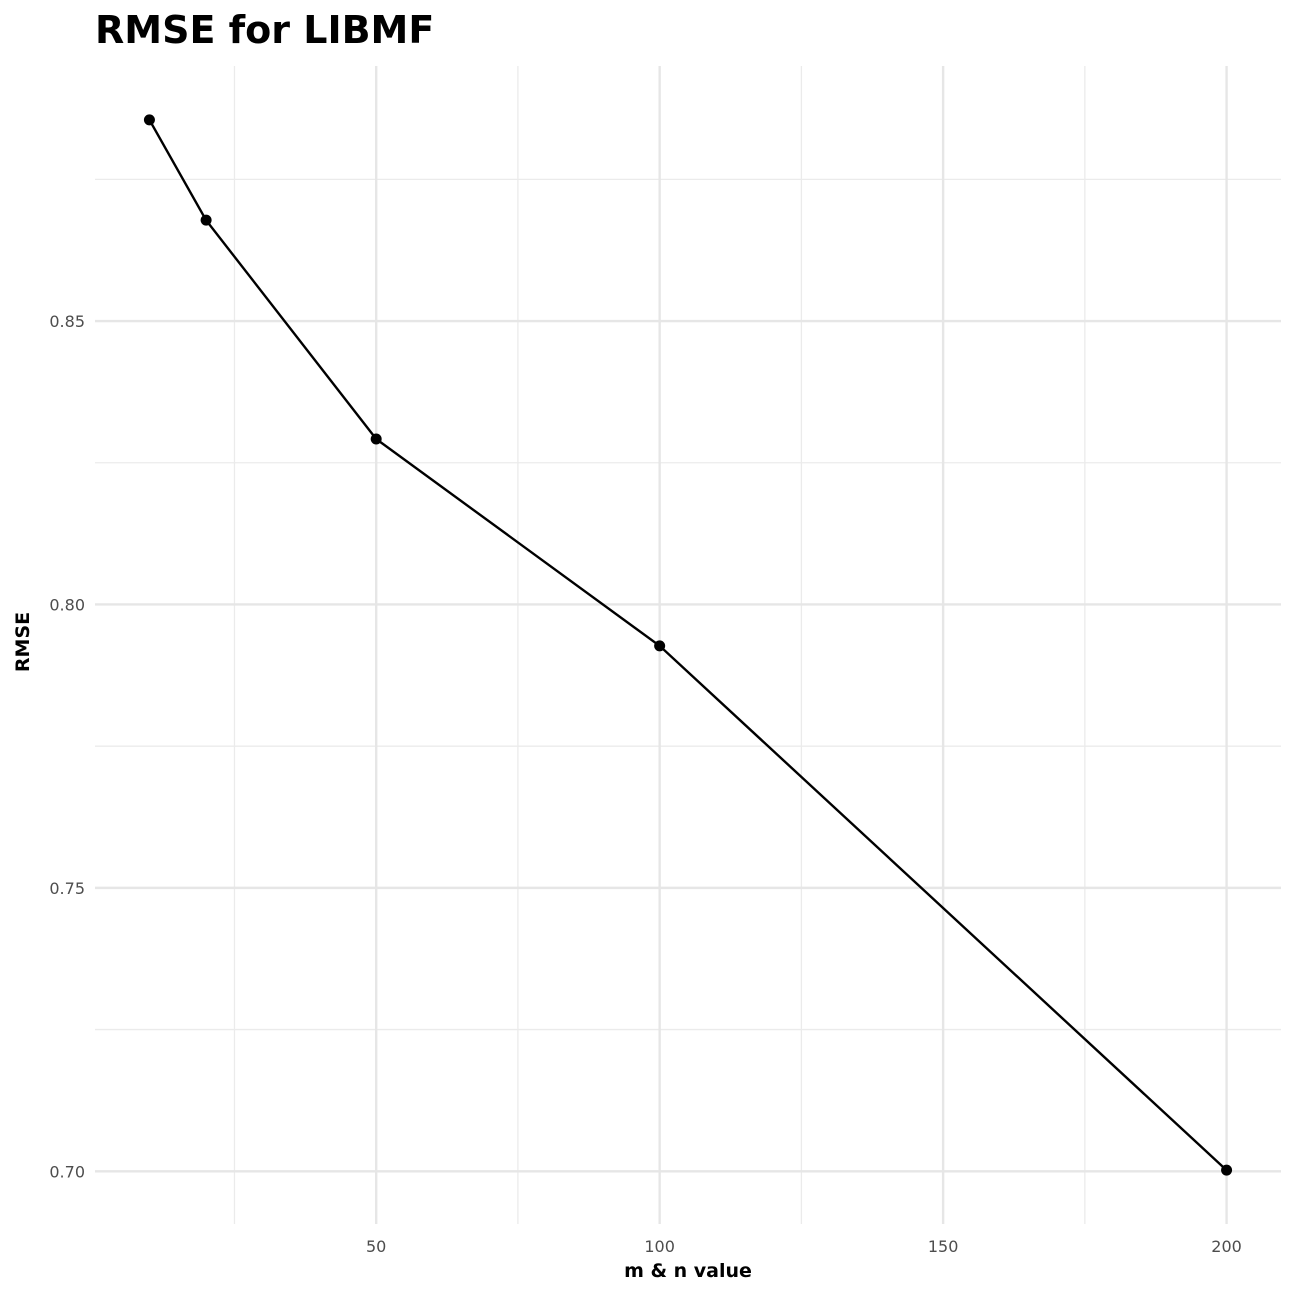 This screenshot has width=1296, height=1296. What do you see at coordinates (943, 1246) in the screenshot?
I see `x-tick-label: 150` at bounding box center [943, 1246].